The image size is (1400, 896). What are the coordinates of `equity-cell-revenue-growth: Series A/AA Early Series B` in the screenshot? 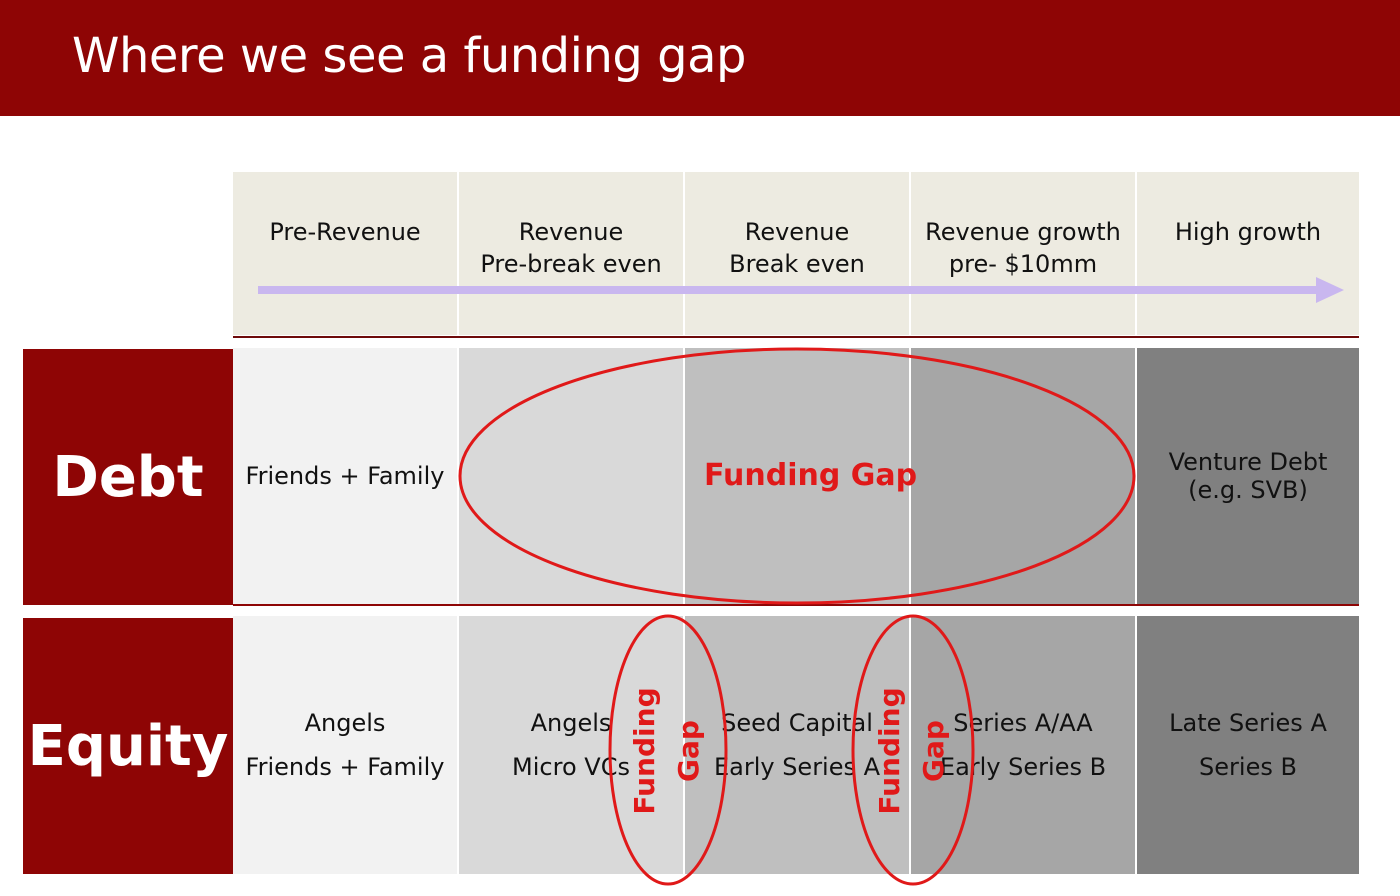 It's located at (1023, 745).